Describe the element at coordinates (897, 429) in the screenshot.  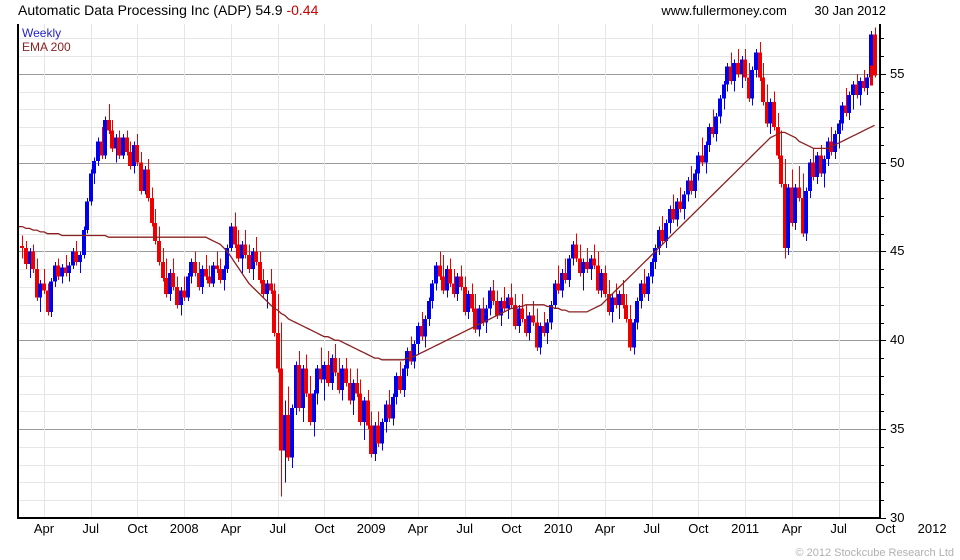
I see `y-axis-tick-label: 35` at that location.